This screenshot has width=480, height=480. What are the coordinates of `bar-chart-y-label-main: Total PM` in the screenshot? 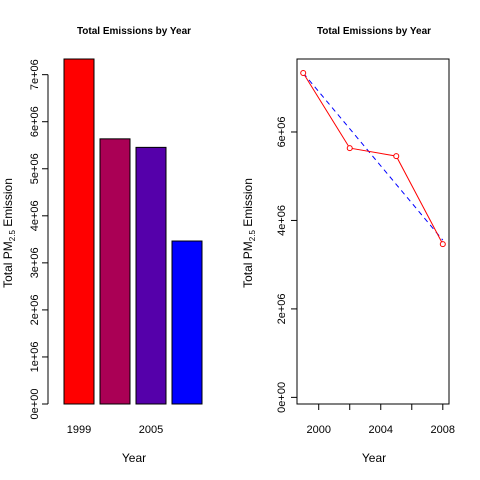 It's located at (8, 264).